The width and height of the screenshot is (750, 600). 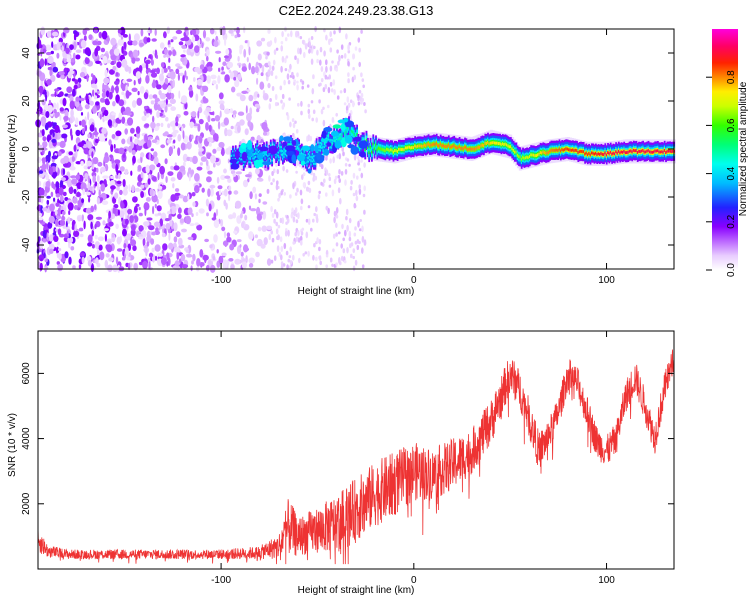 What do you see at coordinates (356, 291) in the screenshot?
I see `spectrogram-x-label: Height of straight line (km)` at bounding box center [356, 291].